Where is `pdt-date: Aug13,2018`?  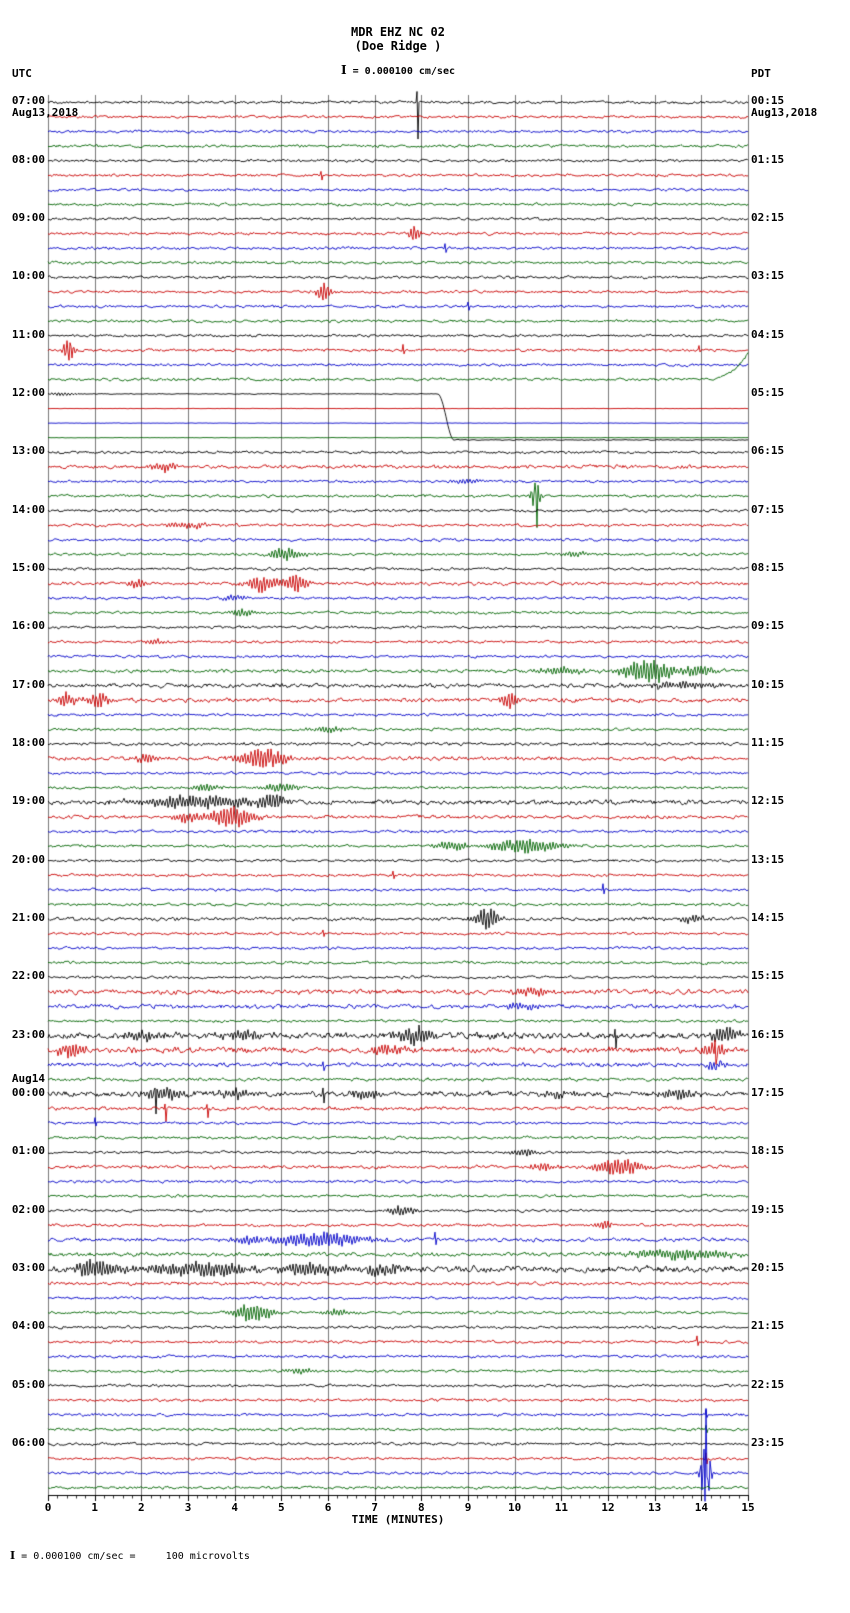 pdt-date: Aug13,2018 is located at coordinates (784, 112).